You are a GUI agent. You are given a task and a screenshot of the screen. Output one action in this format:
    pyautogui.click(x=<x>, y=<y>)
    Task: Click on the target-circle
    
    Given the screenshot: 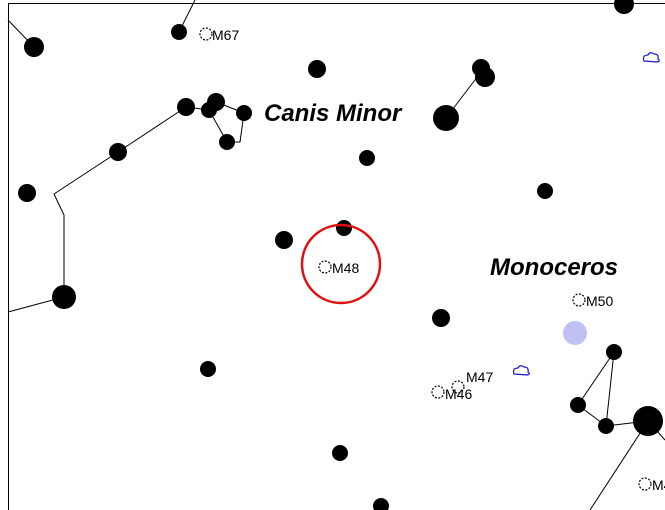 What is the action you would take?
    pyautogui.click(x=341, y=264)
    